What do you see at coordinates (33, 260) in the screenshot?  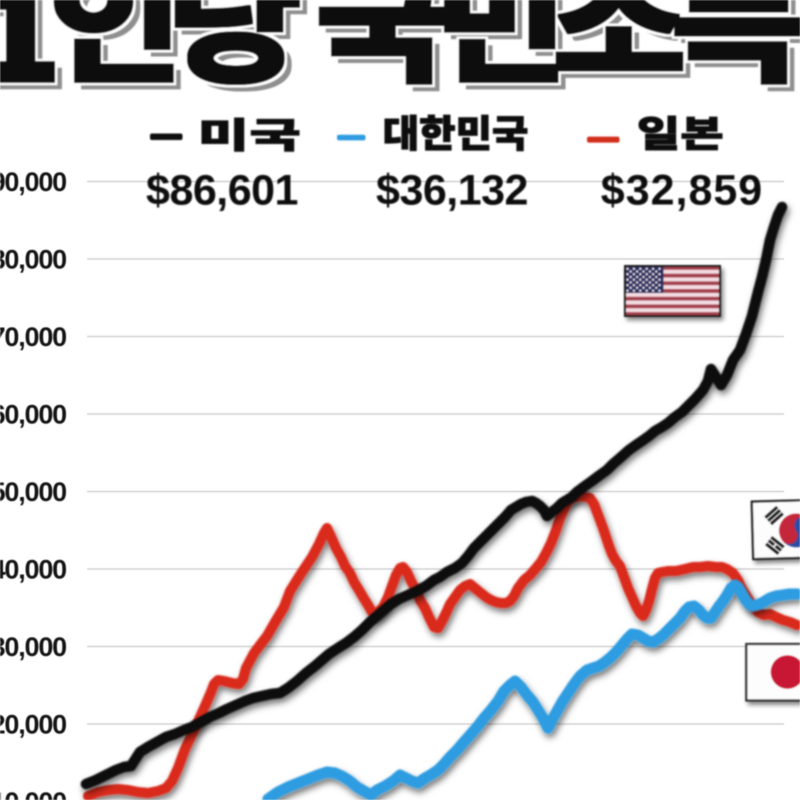 I see `svg-text: 80,000` at bounding box center [33, 260].